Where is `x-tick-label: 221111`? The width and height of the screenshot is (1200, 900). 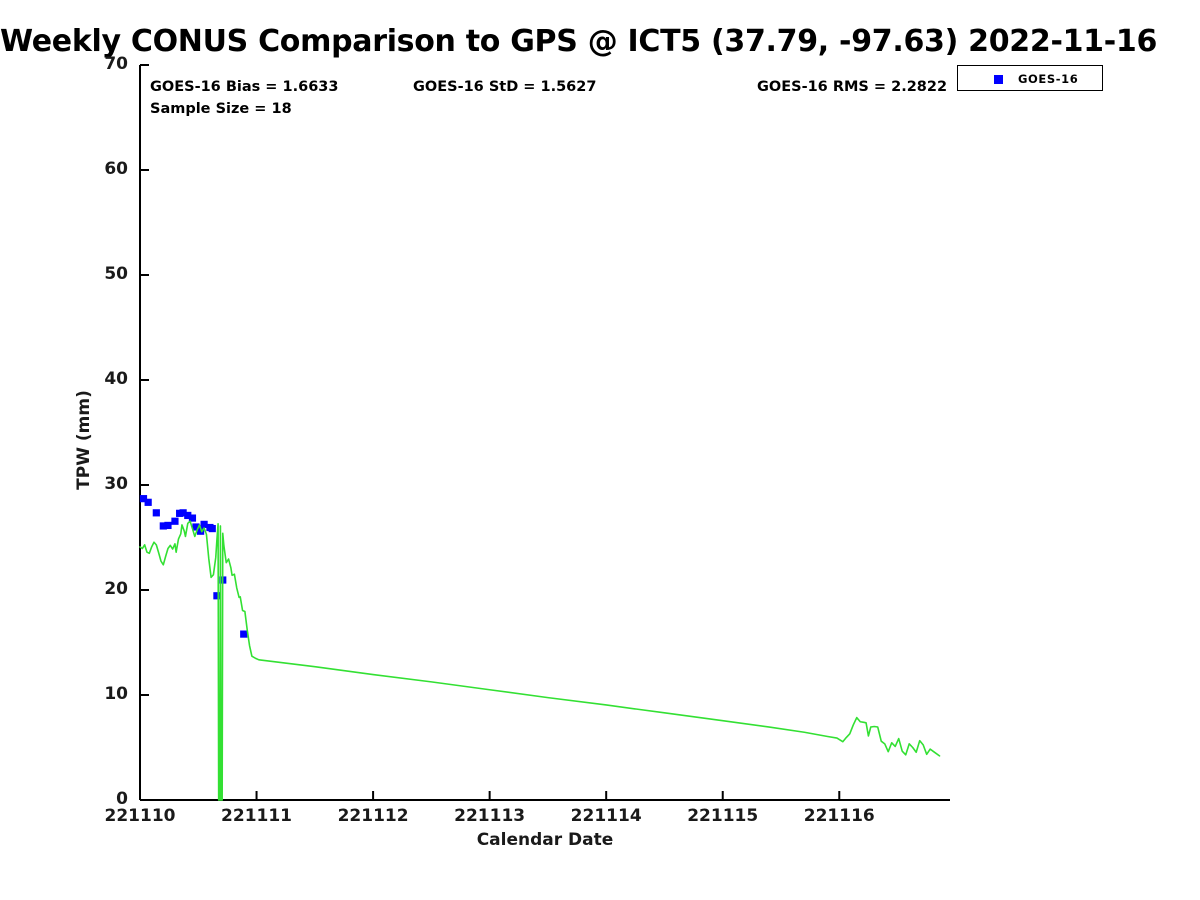
x-tick-label: 221111 is located at coordinates (257, 816).